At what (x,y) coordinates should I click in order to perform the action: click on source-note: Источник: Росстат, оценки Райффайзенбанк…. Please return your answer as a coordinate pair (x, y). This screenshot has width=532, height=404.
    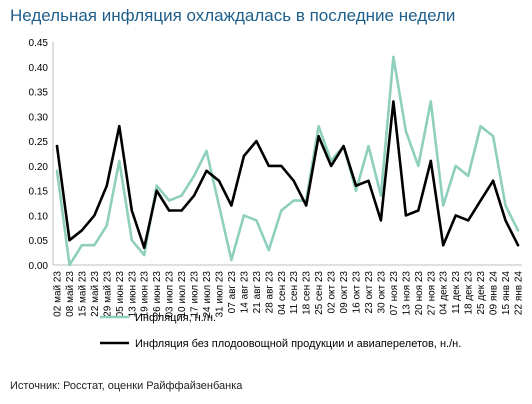
    Looking at the image, I should click on (126, 386).